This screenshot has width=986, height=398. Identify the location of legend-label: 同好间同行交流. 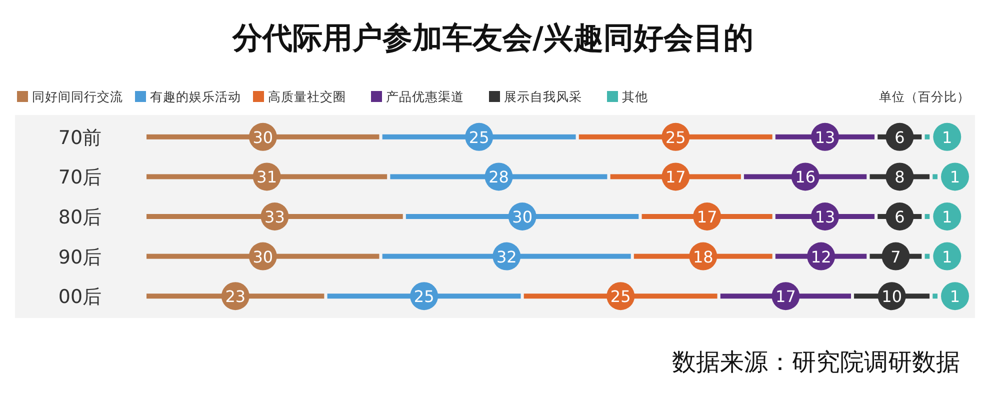
(77, 96).